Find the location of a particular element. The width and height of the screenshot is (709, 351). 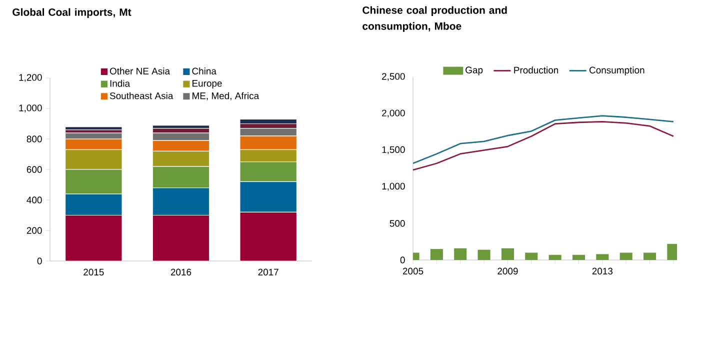

chart-title: Global Coal imports, Mt is located at coordinates (72, 13).